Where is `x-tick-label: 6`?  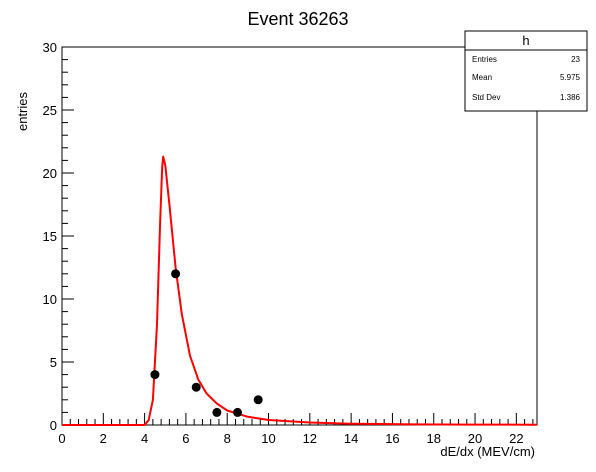
x-tick-label: 6 is located at coordinates (185, 438).